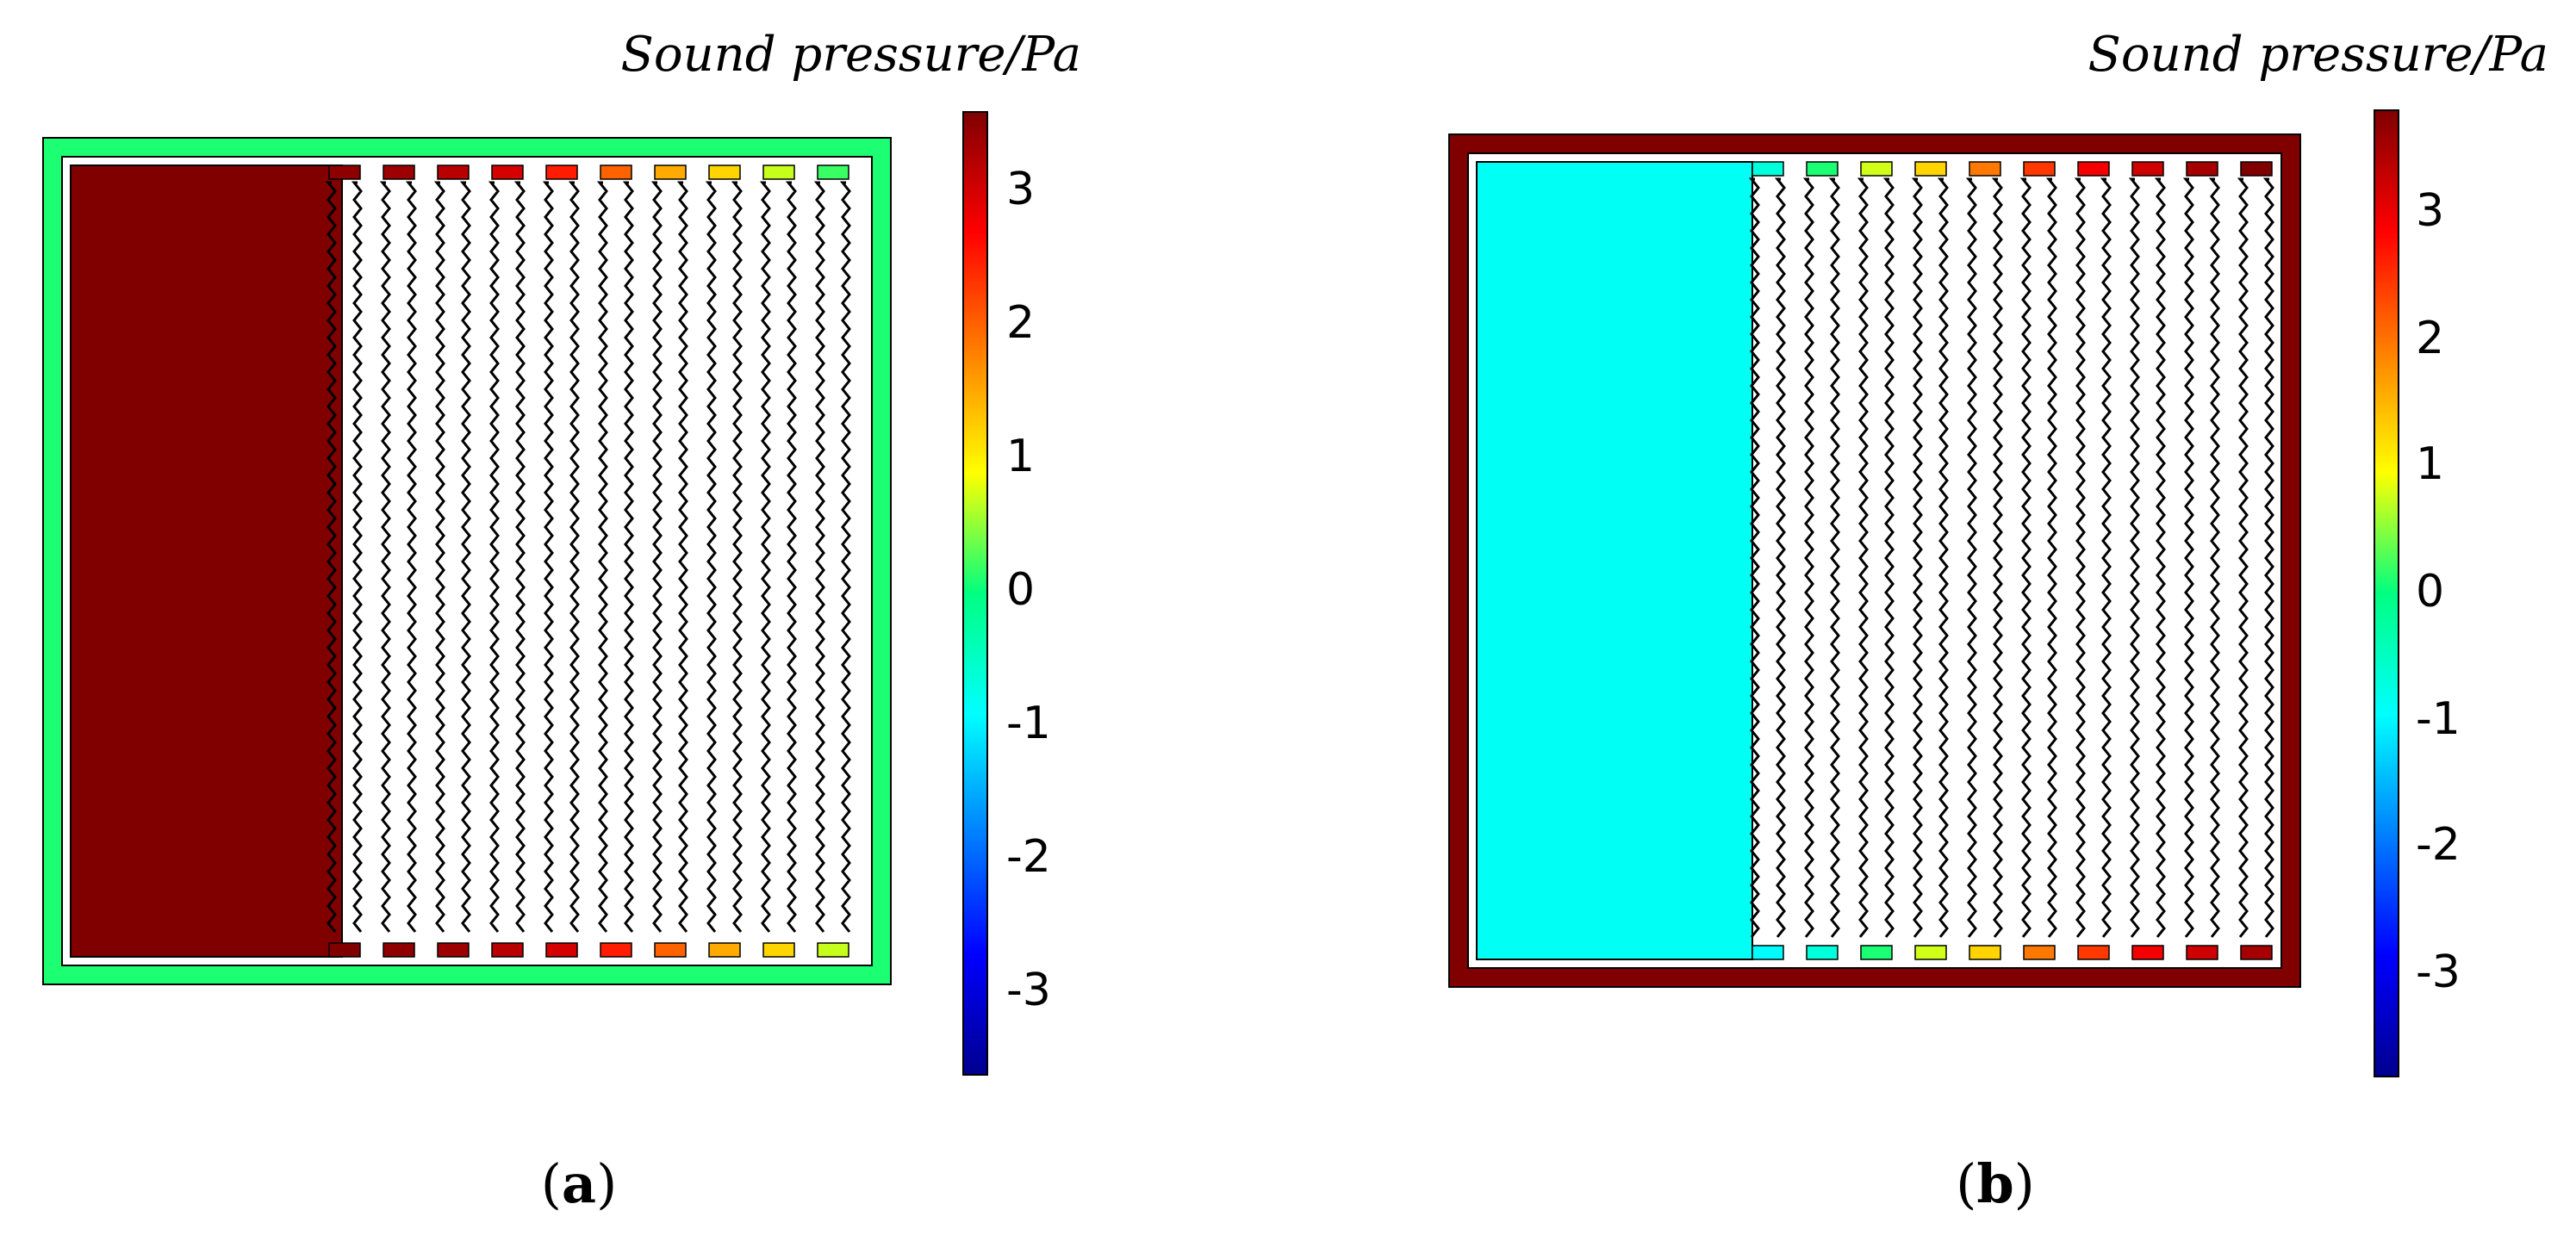 The height and width of the screenshot is (1235, 2576). Describe the element at coordinates (580, 1183) in the screenshot. I see `panel-caption-a: (a)` at that location.